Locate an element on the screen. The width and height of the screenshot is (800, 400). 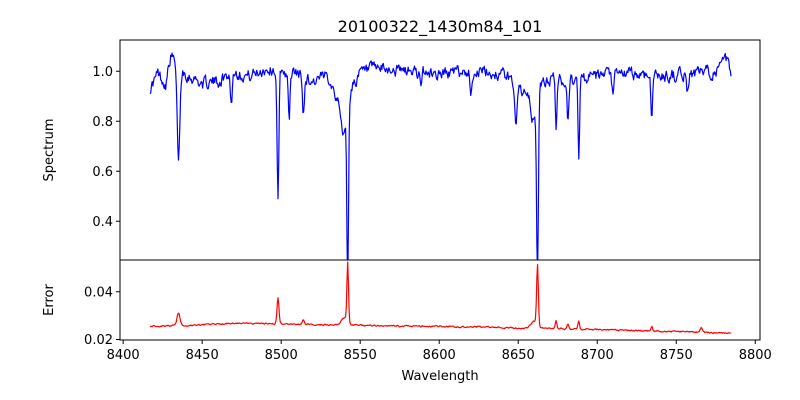
x-tick-label: 8800 is located at coordinates (755, 355).